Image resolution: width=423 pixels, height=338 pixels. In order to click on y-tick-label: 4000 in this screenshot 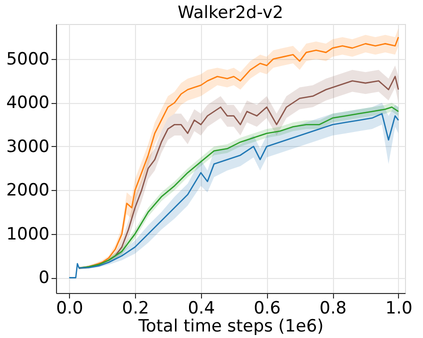, I will do `click(28, 103)`.